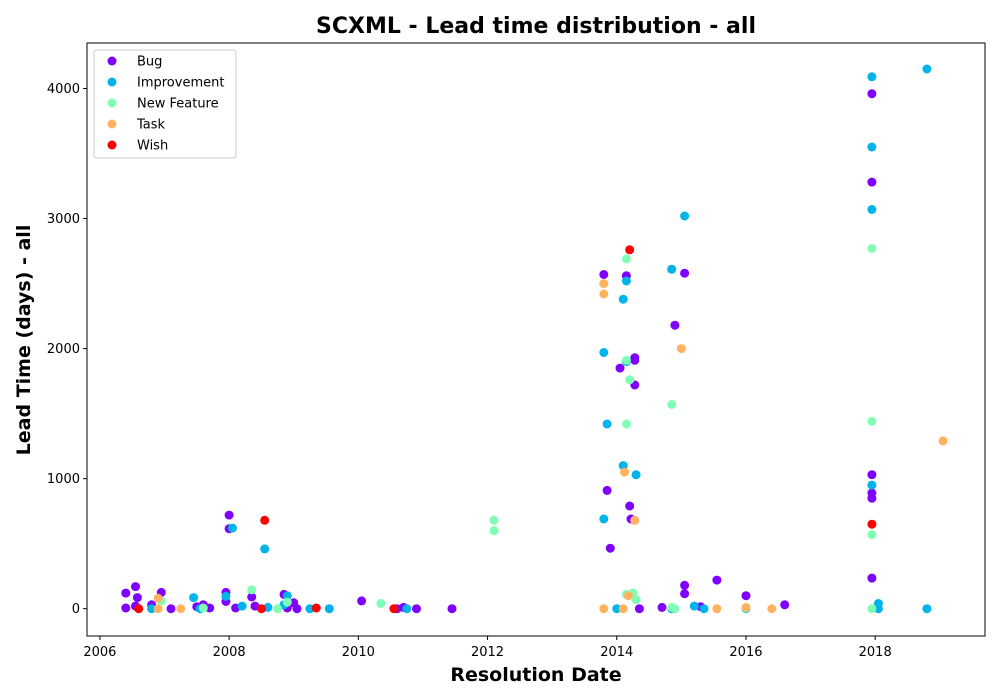 Image resolution: width=1000 pixels, height=700 pixels. I want to click on legend: Bug Improvement New Feature Task Wish, so click(165, 104).